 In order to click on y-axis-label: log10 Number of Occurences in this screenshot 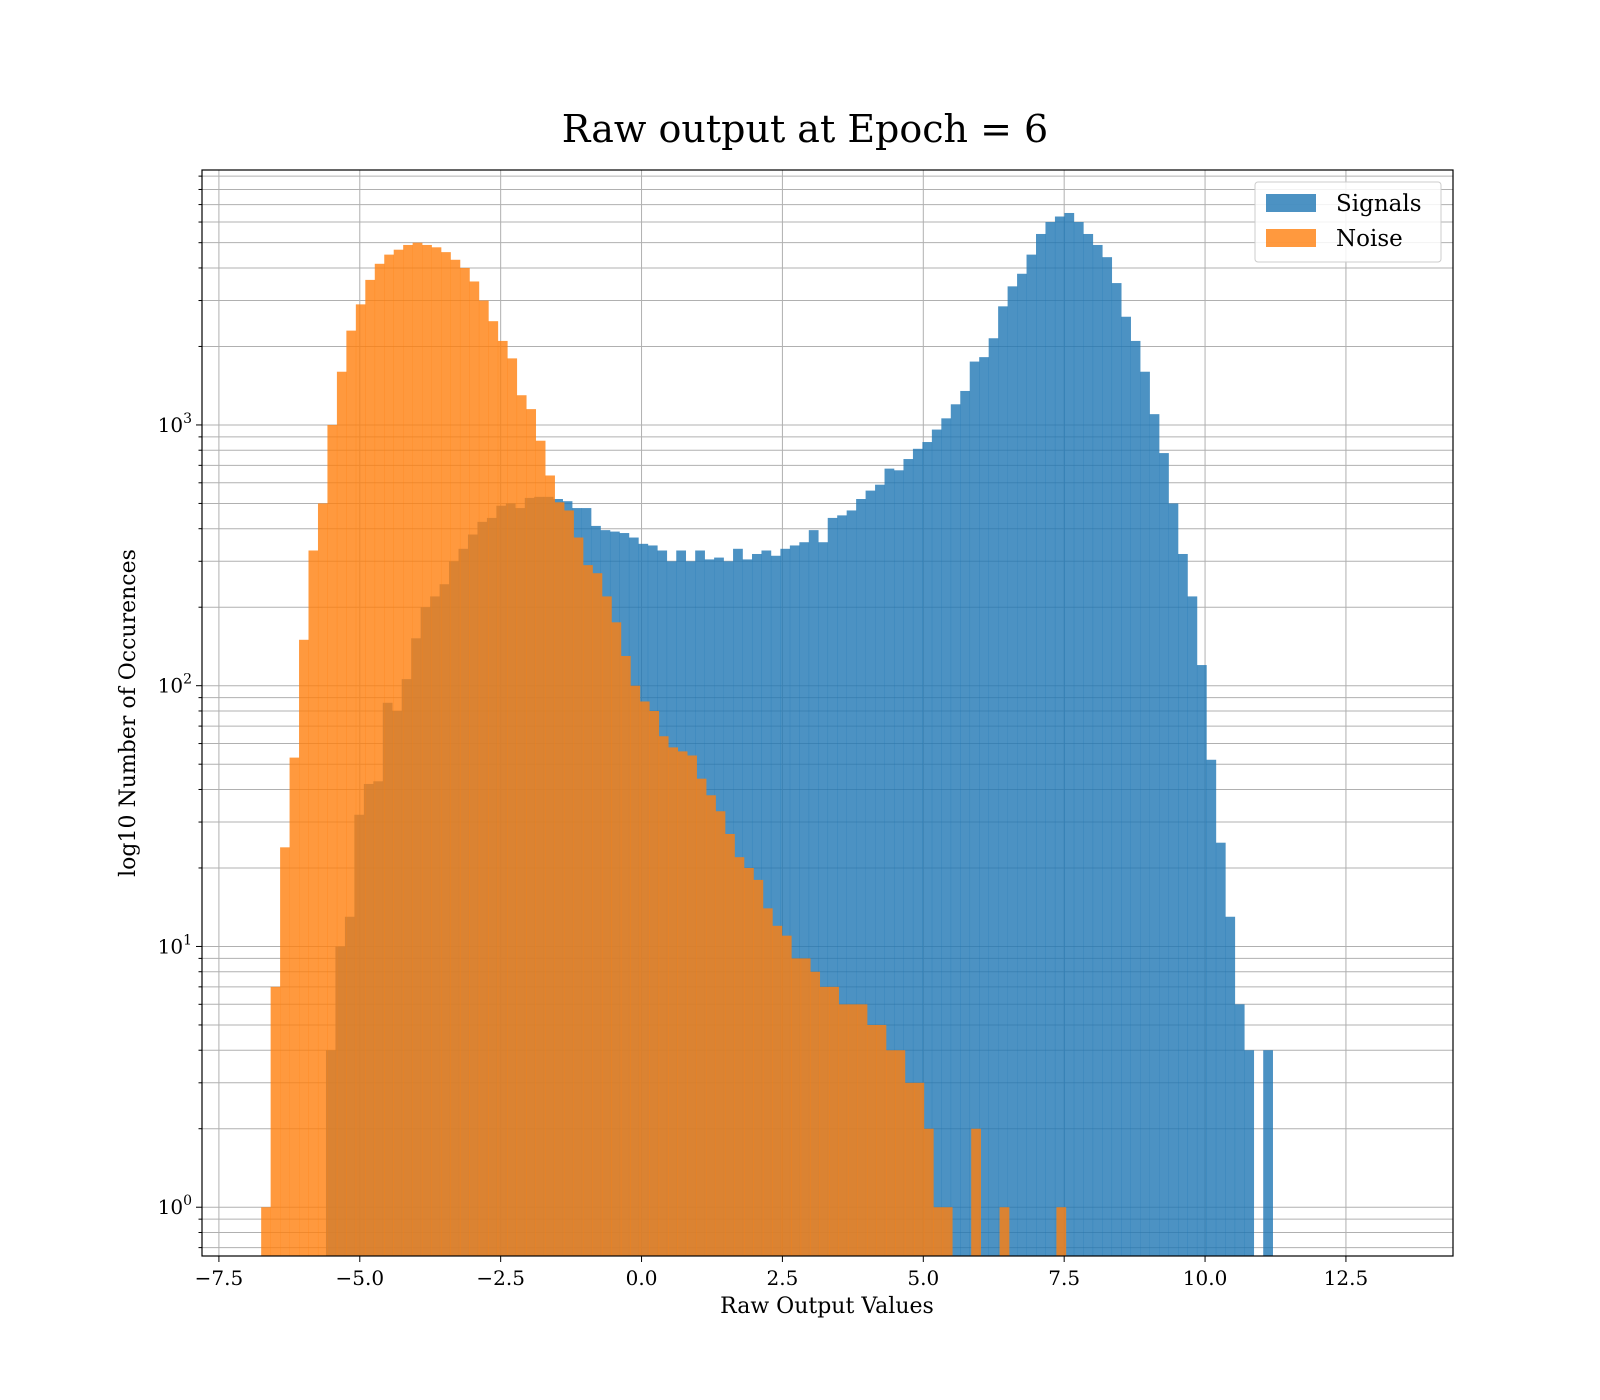, I will do `click(128, 713)`.